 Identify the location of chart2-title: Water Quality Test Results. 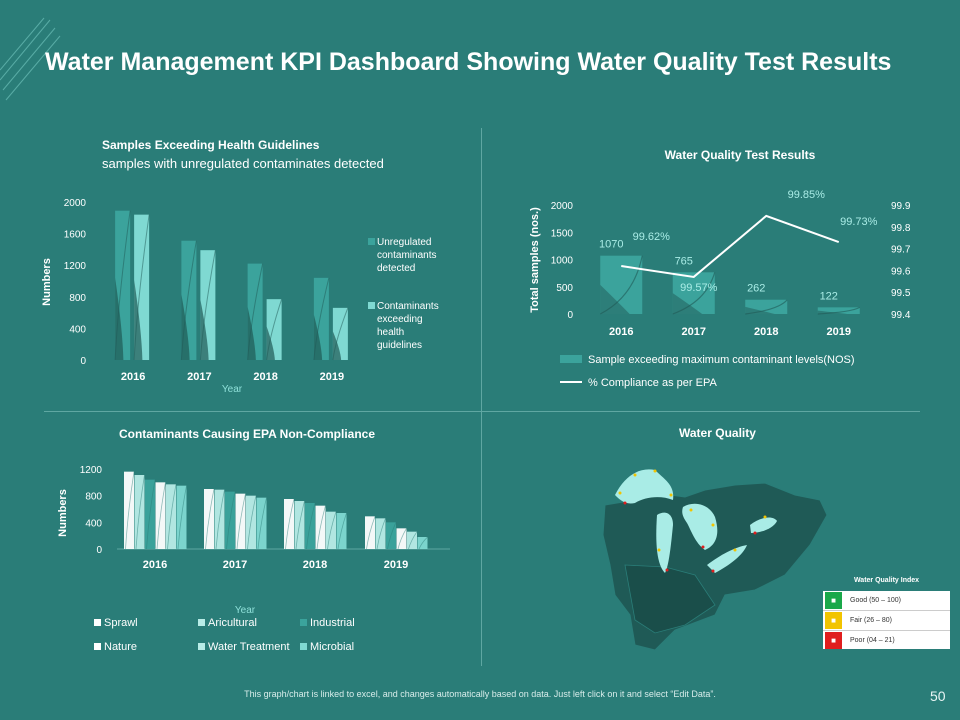
(740, 155).